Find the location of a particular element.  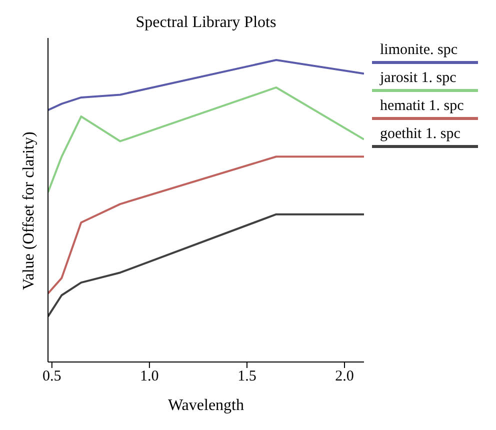

x-axis-title: Wavelength is located at coordinates (206, 405).